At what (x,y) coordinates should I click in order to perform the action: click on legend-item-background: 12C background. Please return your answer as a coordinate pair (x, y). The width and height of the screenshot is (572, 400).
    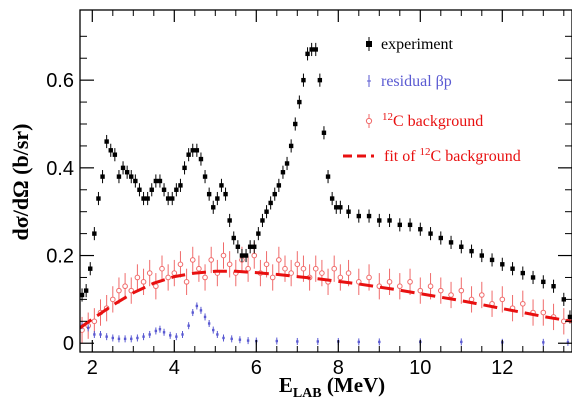
    Looking at the image, I should click on (424, 120).